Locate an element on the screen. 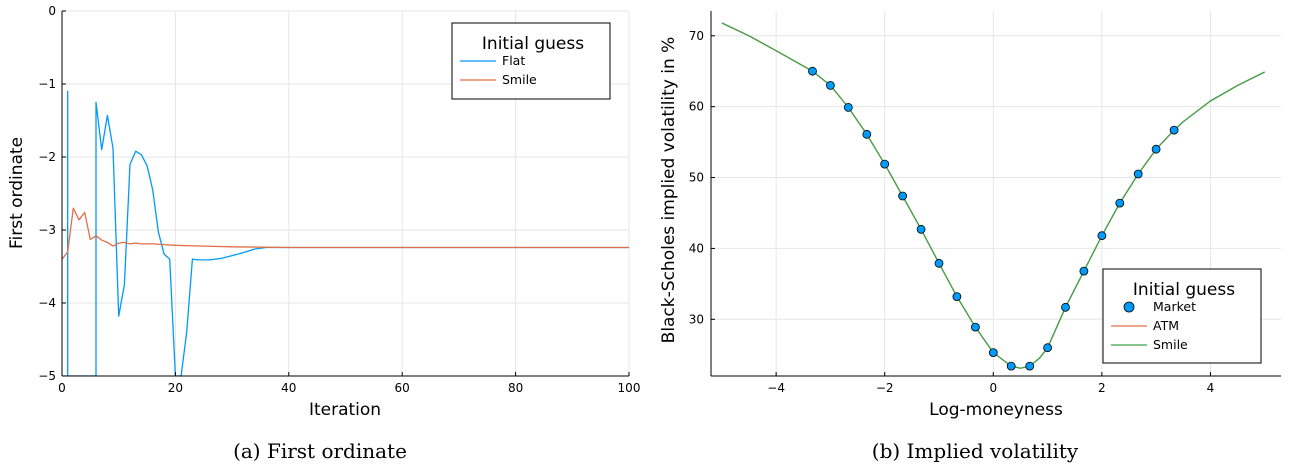 The image size is (1290, 465). y-axis-label-b: Black-Scholes implied volatility in % is located at coordinates (669, 190).